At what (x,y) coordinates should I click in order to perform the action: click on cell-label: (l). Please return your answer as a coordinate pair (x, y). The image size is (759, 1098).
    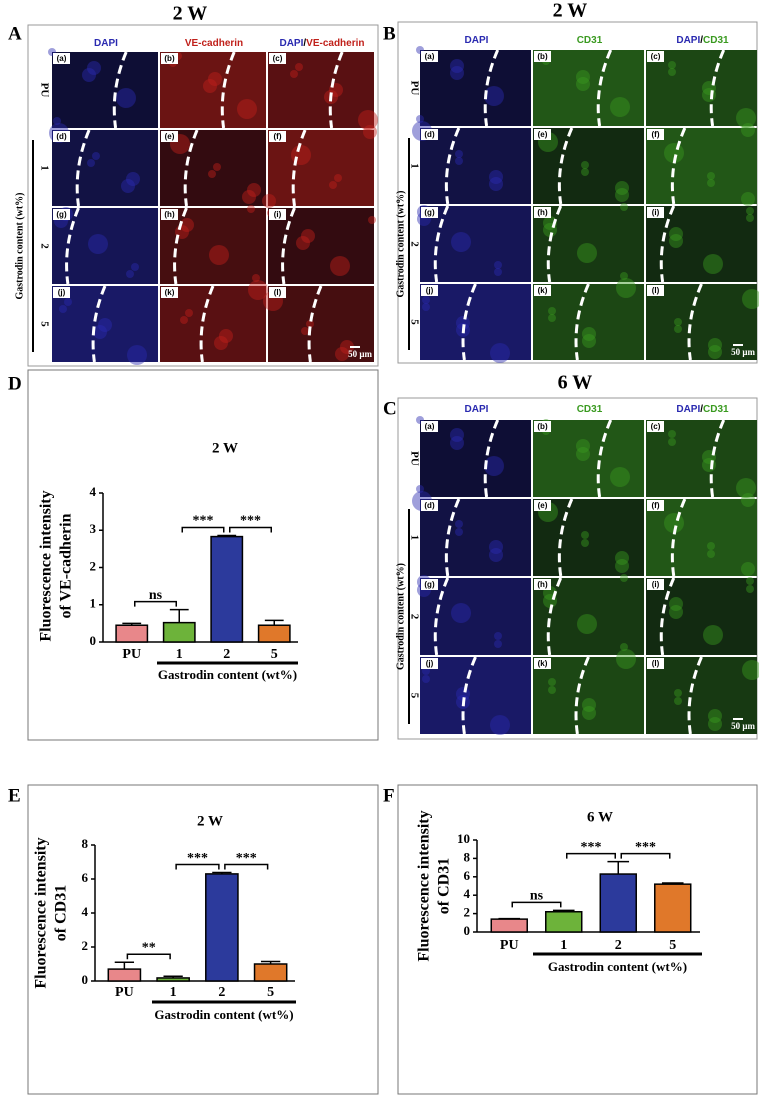
    Looking at the image, I should click on (278, 292).